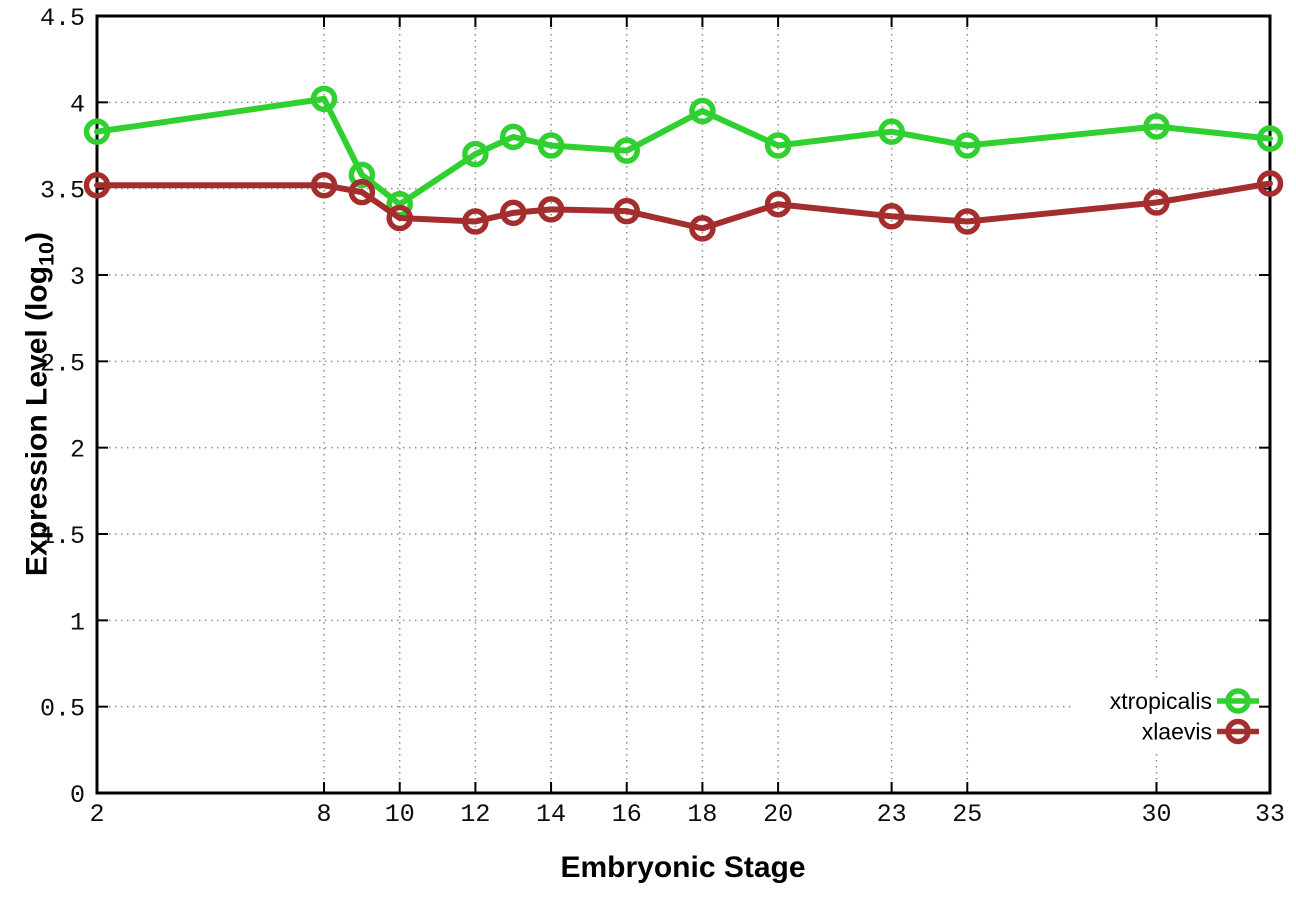 The width and height of the screenshot is (1296, 907). I want to click on y-tick-label: 0.5, so click(62, 709).